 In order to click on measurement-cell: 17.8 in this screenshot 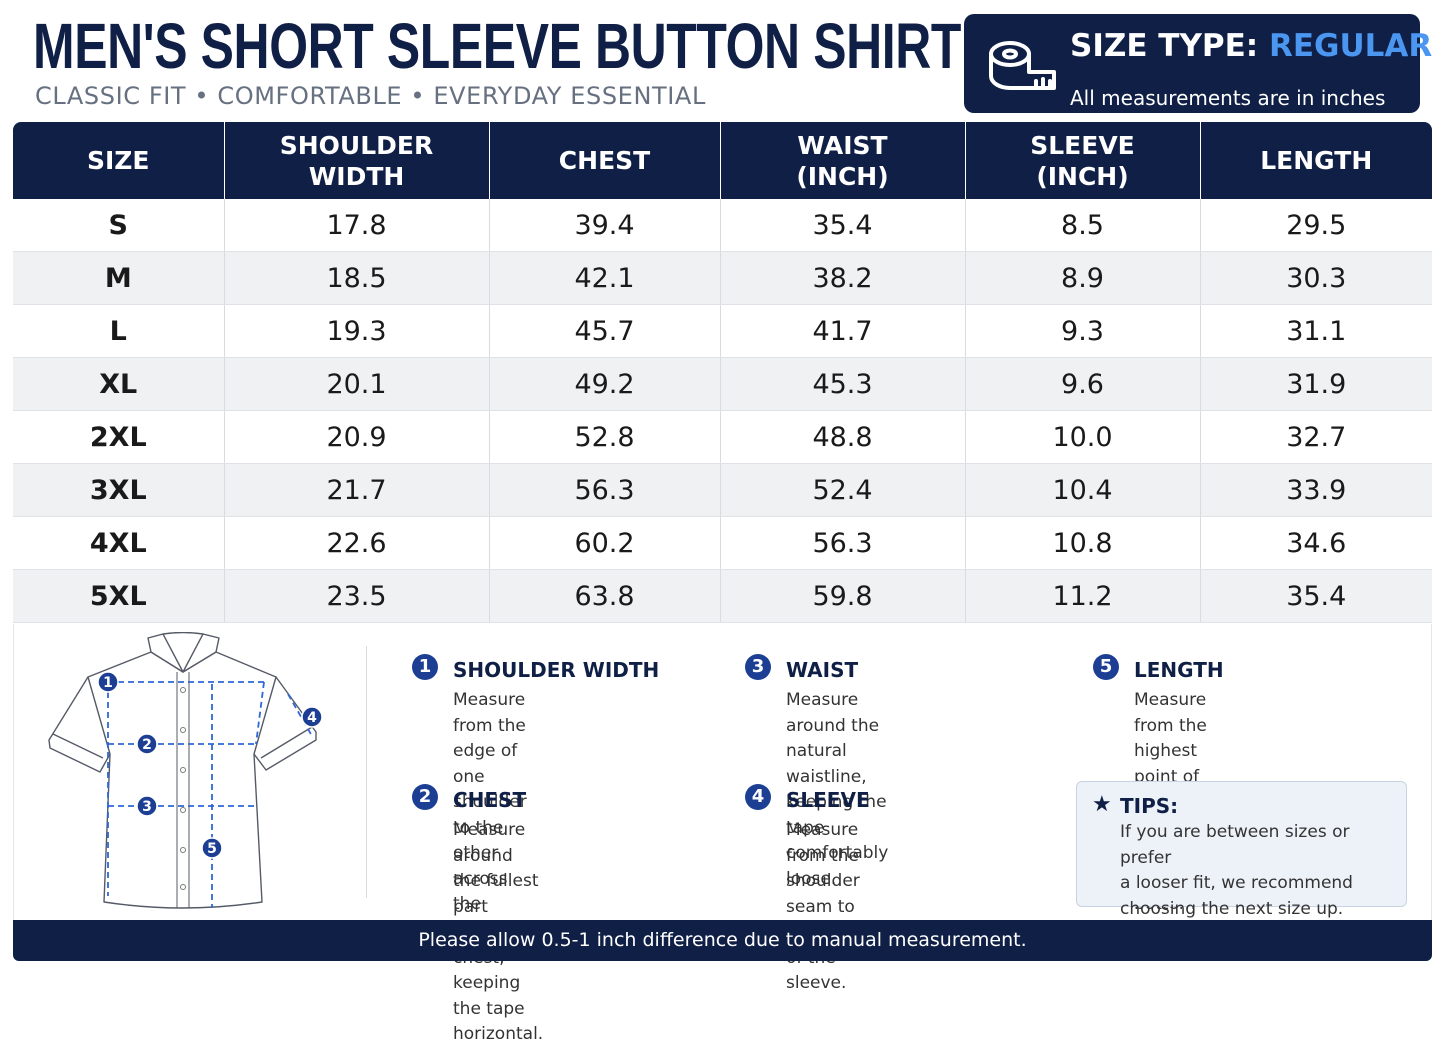, I will do `click(356, 225)`.